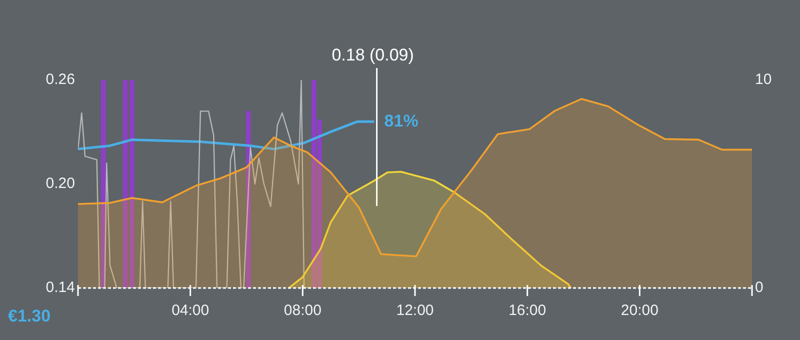  Describe the element at coordinates (639, 311) in the screenshot. I see `x-tick-label: 20:00` at that location.